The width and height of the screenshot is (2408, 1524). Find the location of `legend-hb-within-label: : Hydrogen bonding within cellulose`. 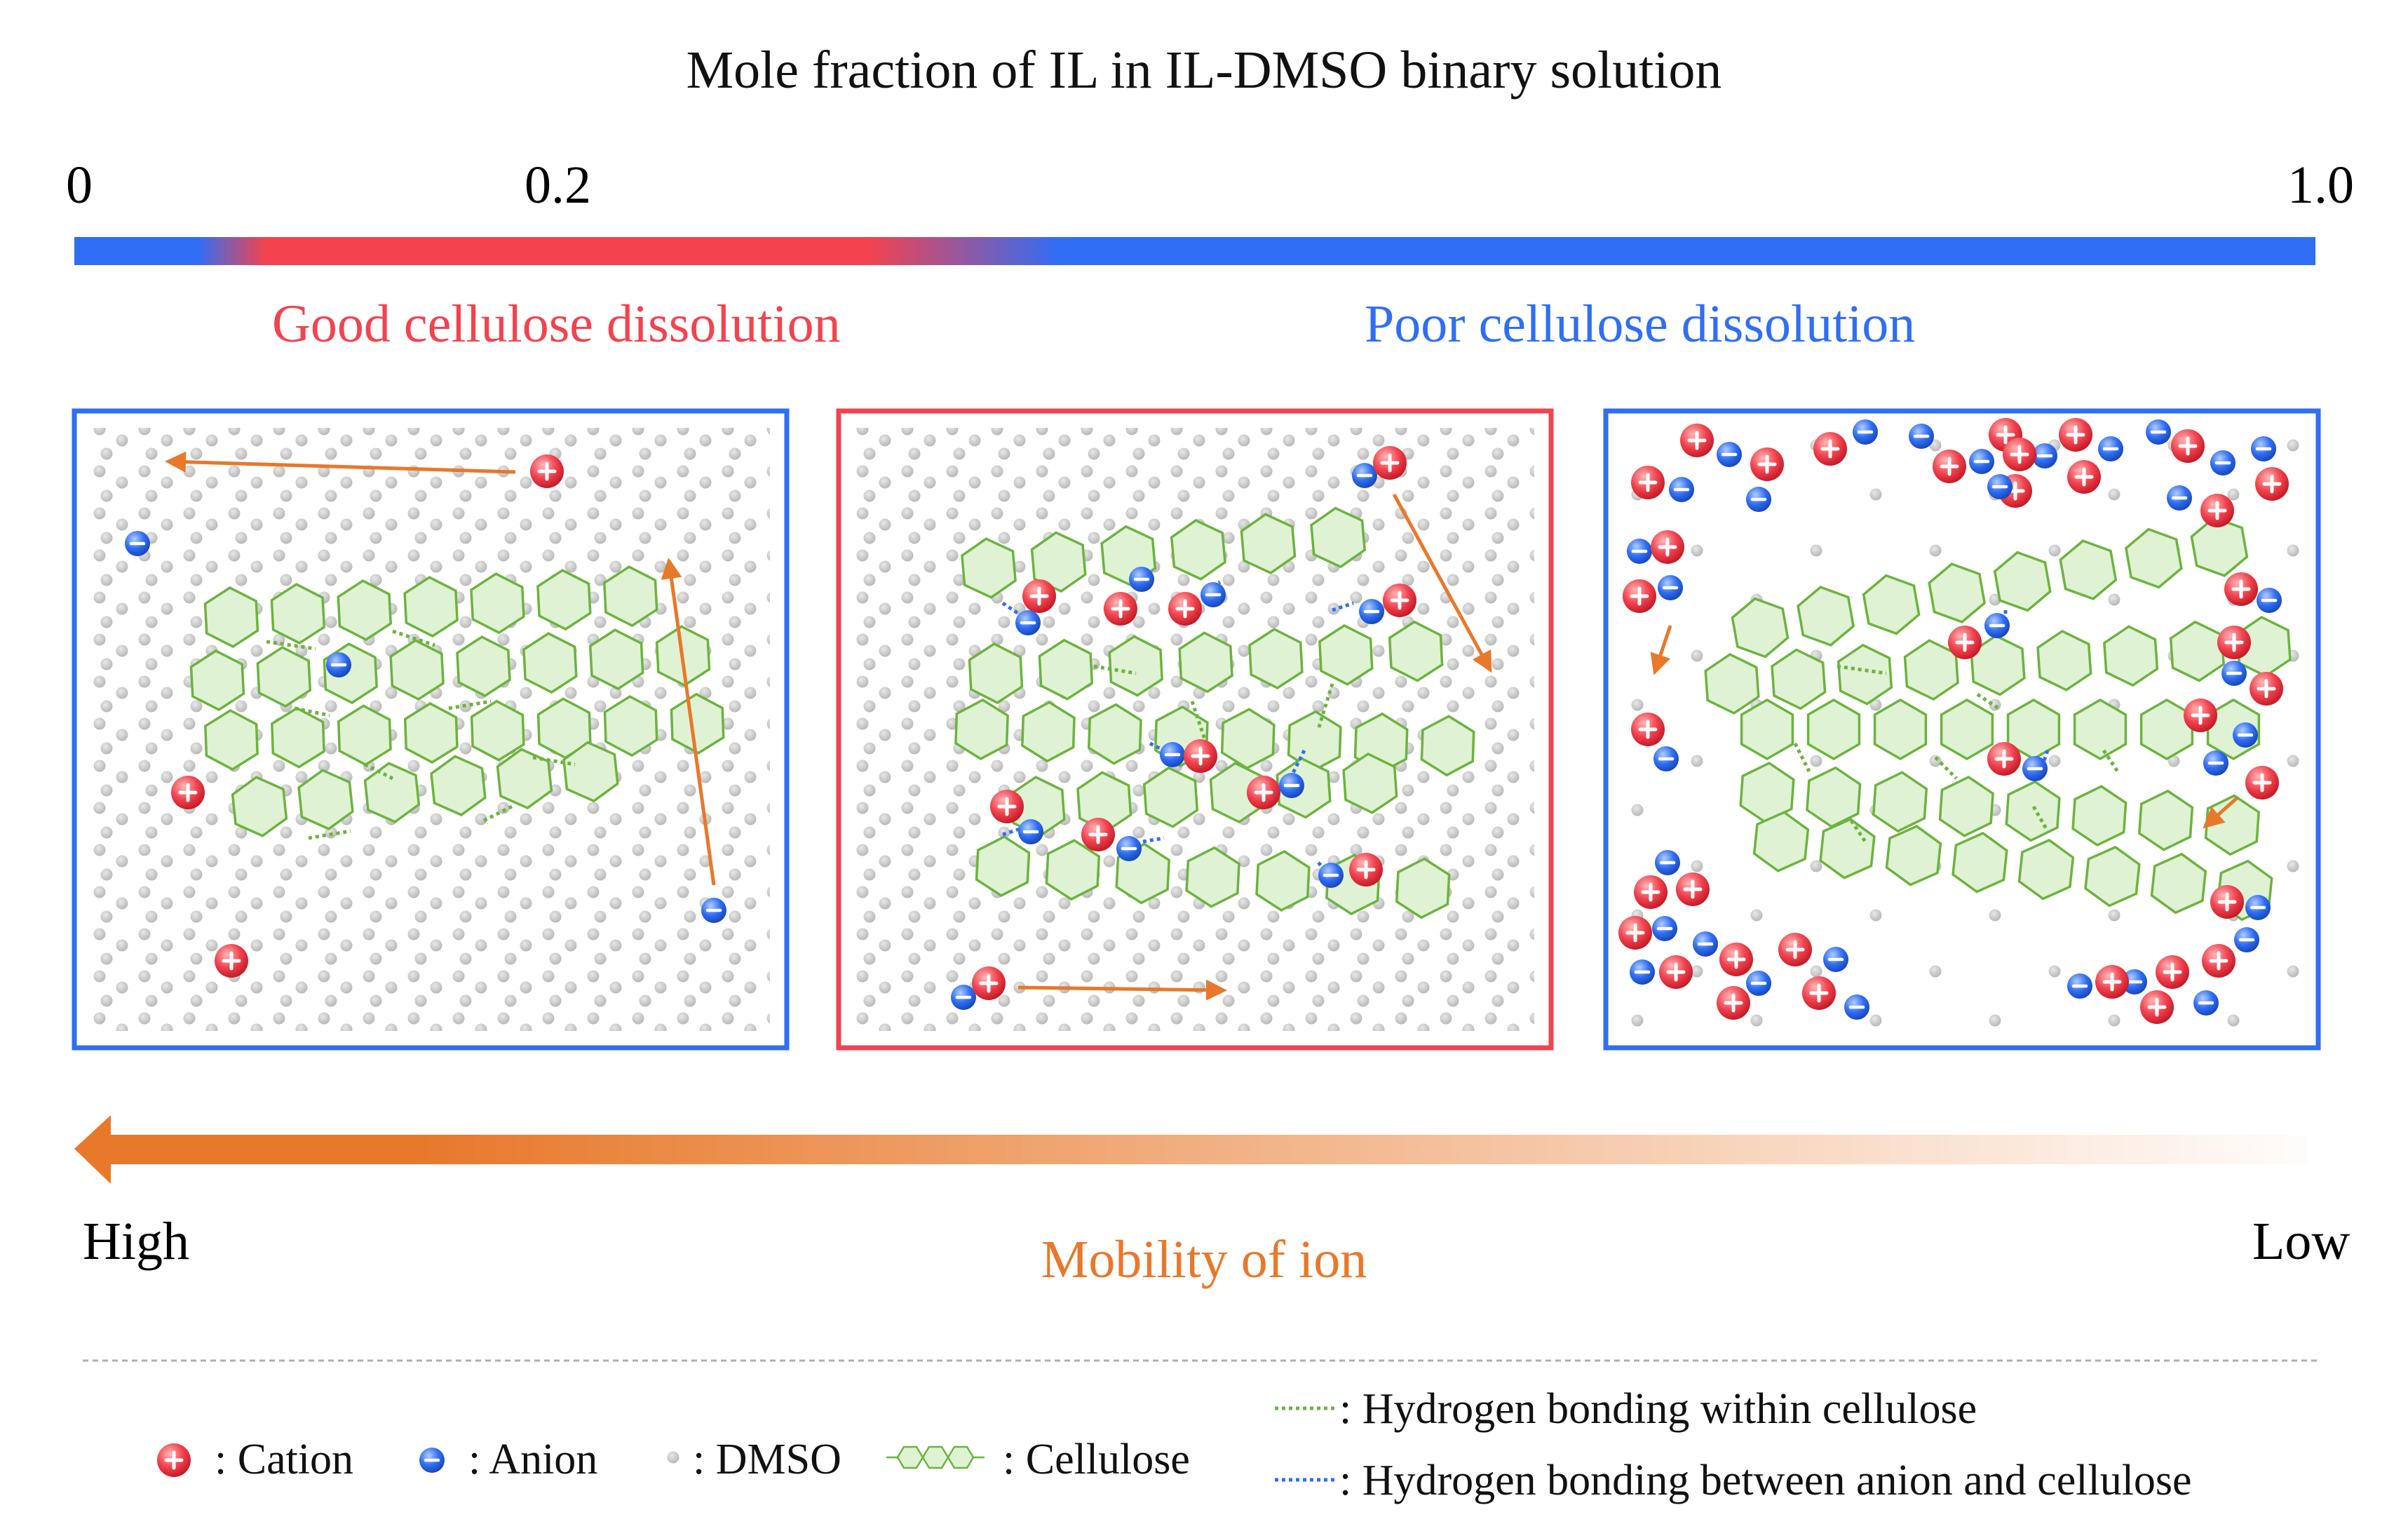

legend-hb-within-label: : Hydrogen bonding within cellulose is located at coordinates (1658, 1409).